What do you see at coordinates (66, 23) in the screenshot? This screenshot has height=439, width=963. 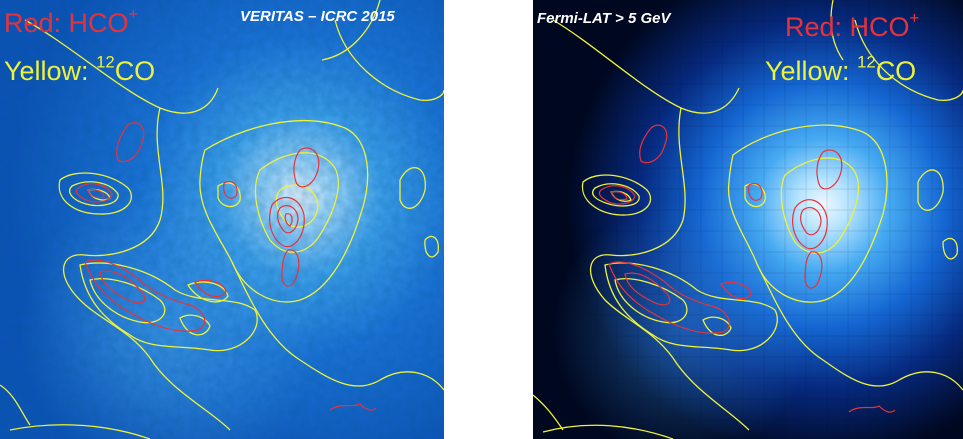 I see `hco-legend-text: Red: HCO` at bounding box center [66, 23].